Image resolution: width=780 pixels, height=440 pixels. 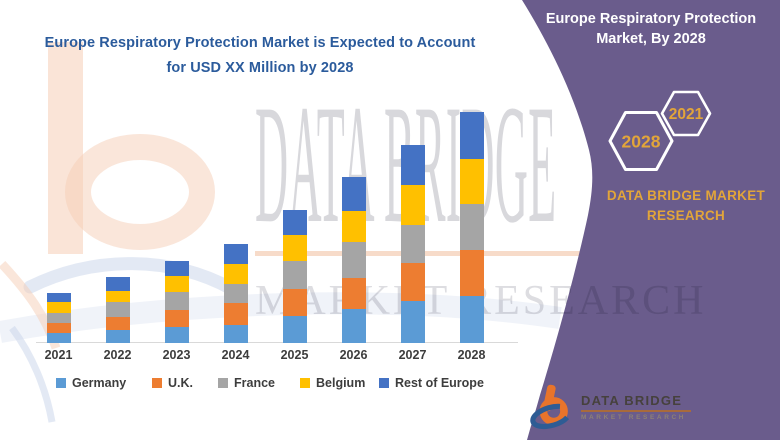 I want to click on logo-text: DATA BRIDGE MARKET RESEARCH, so click(x=636, y=407).